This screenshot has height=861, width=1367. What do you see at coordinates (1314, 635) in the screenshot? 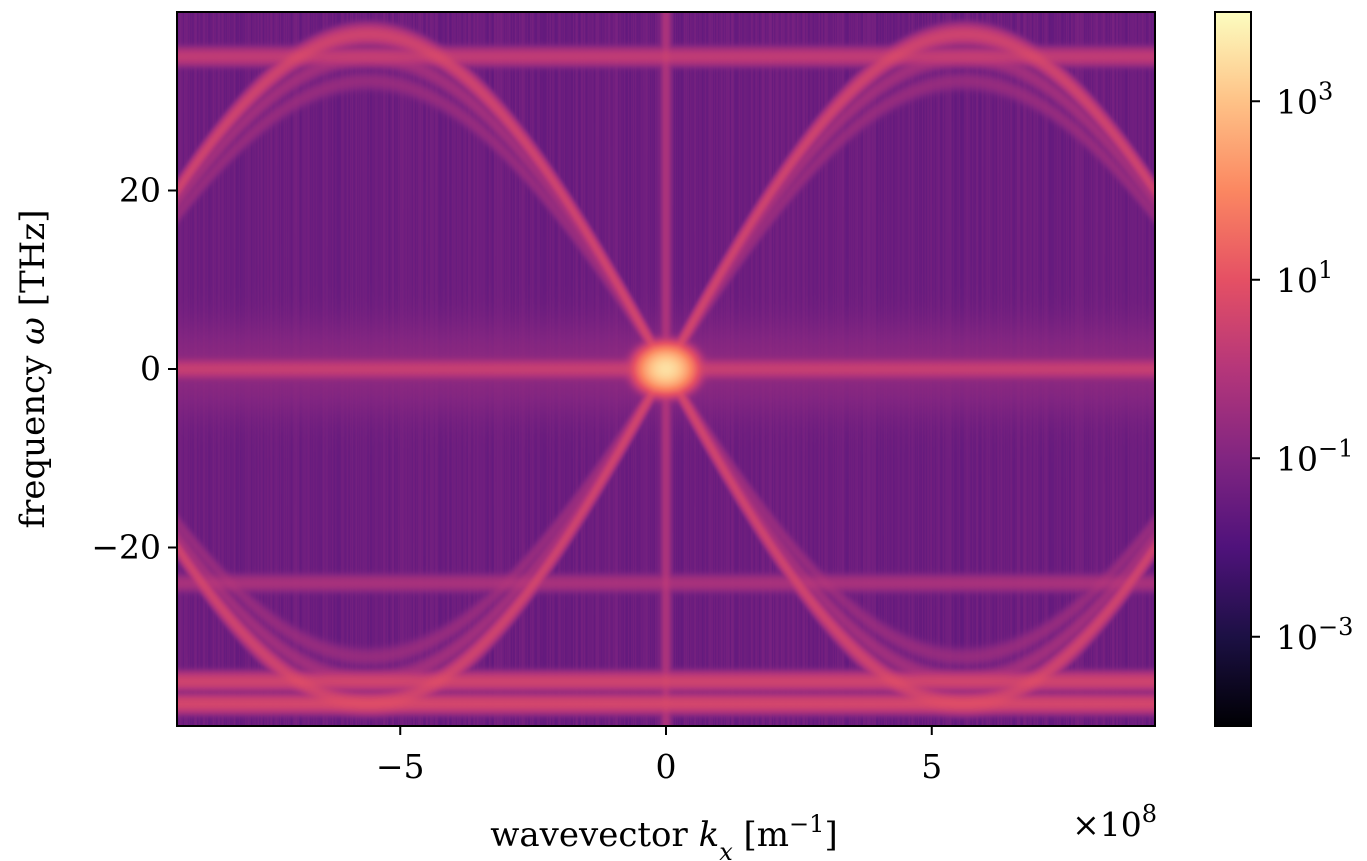
I see `colorbar-tick-label: 10⁻³` at bounding box center [1314, 635].